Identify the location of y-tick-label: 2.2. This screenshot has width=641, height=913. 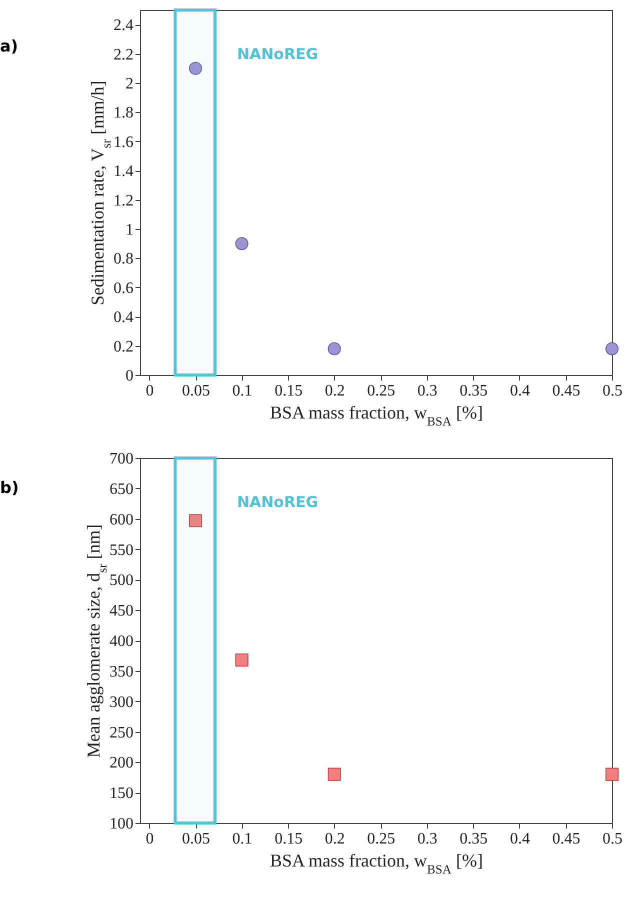
(124, 55).